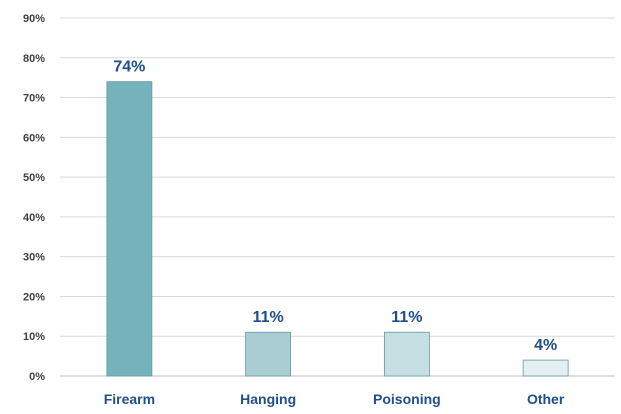 This screenshot has height=414, width=621. I want to click on y-tick-label: 10%, so click(34, 337).